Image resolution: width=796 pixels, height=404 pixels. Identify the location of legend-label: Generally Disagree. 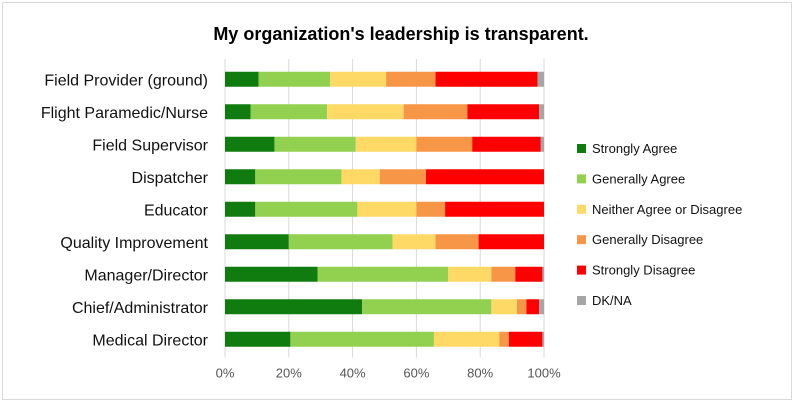
(647, 239).